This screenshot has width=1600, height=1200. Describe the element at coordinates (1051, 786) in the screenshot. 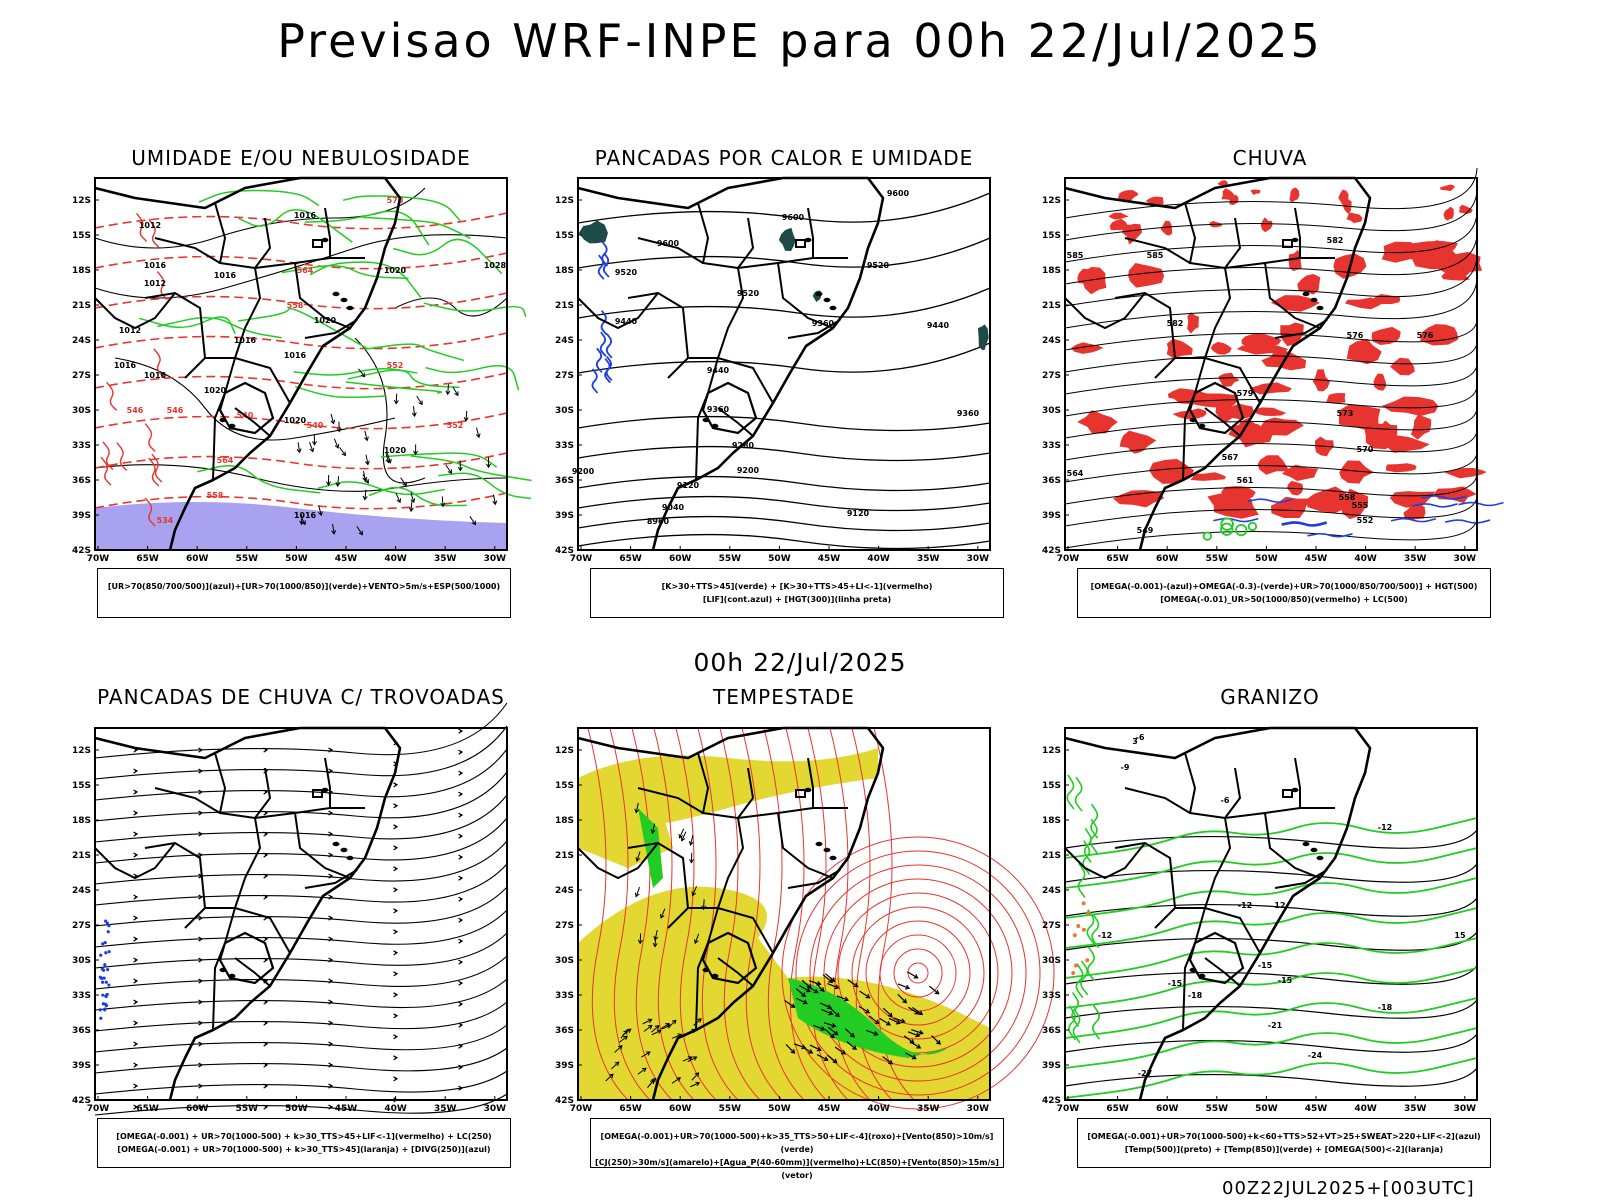

I see `lat-tick-label: 15S` at that location.